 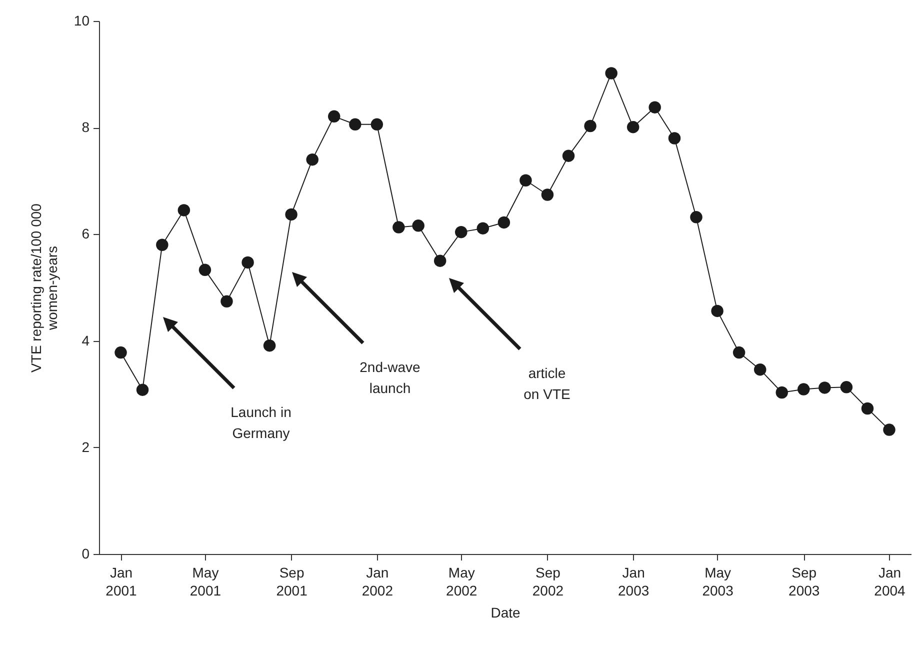 I want to click on annotation: 2nd-wave launch, so click(x=390, y=377).